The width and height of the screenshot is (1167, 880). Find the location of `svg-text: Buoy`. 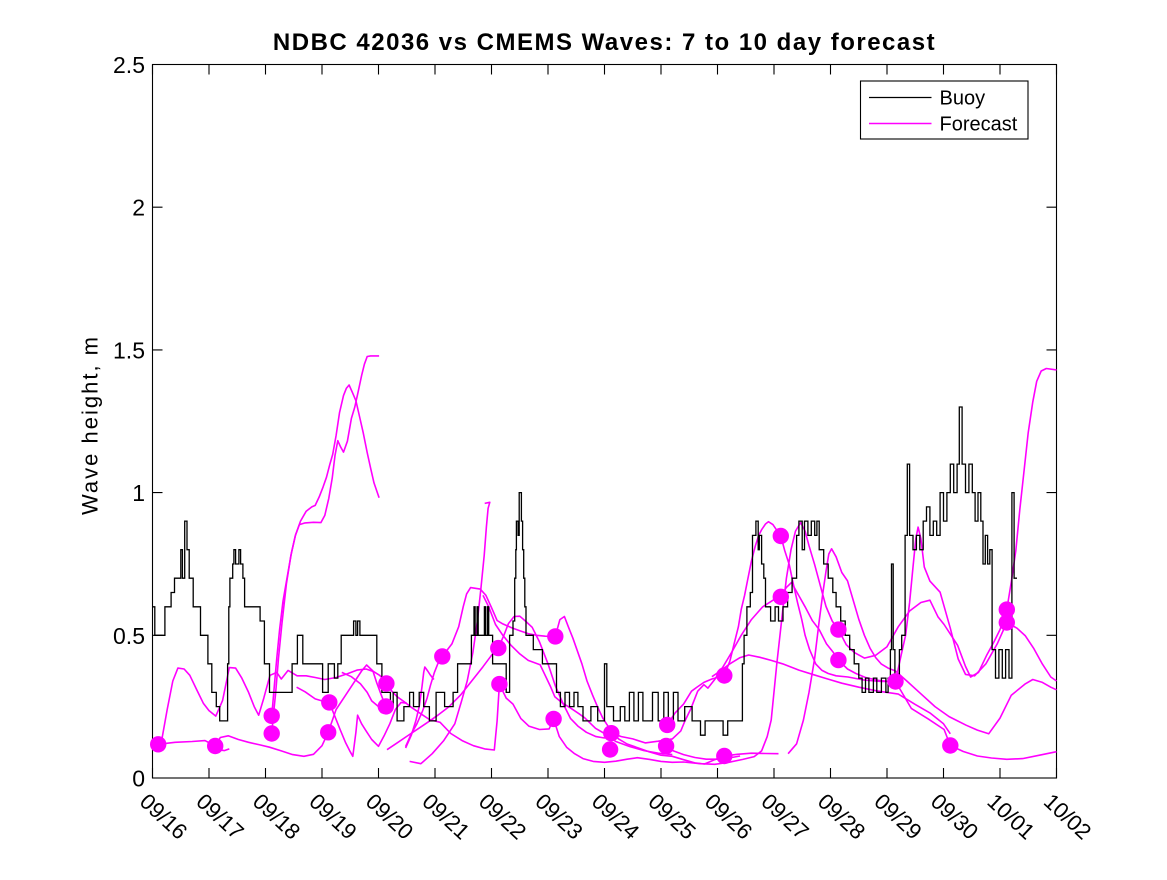

svg-text: Buoy is located at coordinates (963, 99).